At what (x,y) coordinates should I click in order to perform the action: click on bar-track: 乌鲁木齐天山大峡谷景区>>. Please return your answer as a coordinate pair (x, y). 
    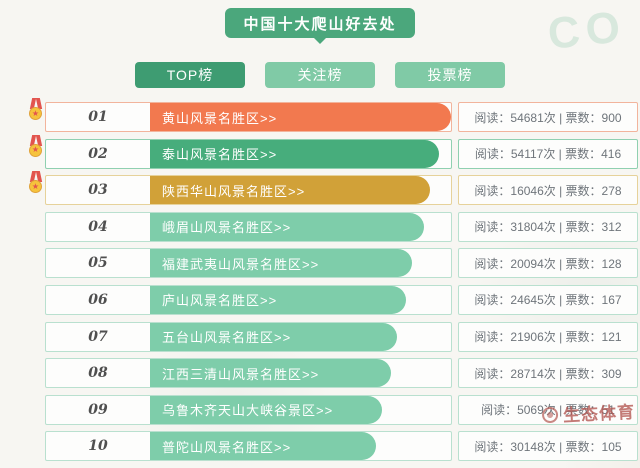
    Looking at the image, I should click on (300, 409).